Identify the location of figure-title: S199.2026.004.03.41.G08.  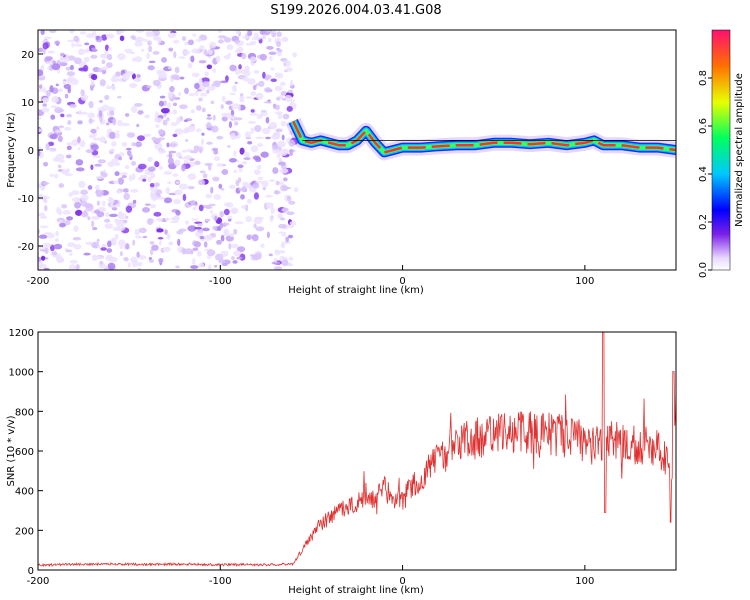
(355, 10).